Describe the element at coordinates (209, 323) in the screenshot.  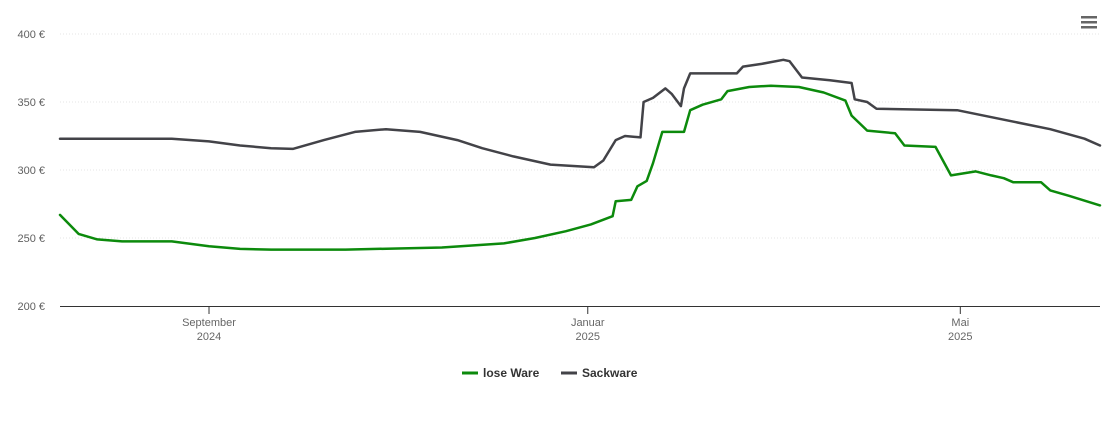
I see `x-tick-month-label: September` at that location.